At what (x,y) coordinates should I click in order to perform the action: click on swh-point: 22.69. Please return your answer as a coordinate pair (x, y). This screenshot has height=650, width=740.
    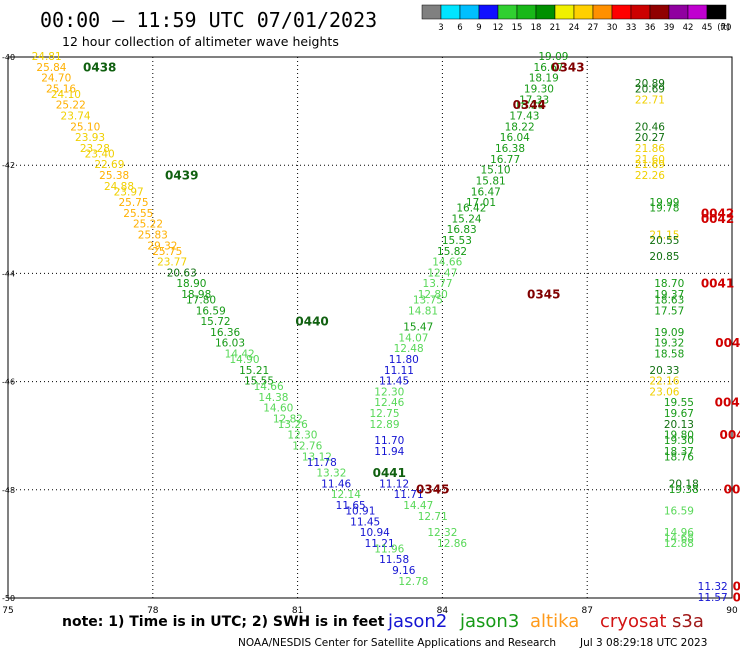
    Looking at the image, I should click on (109, 165).